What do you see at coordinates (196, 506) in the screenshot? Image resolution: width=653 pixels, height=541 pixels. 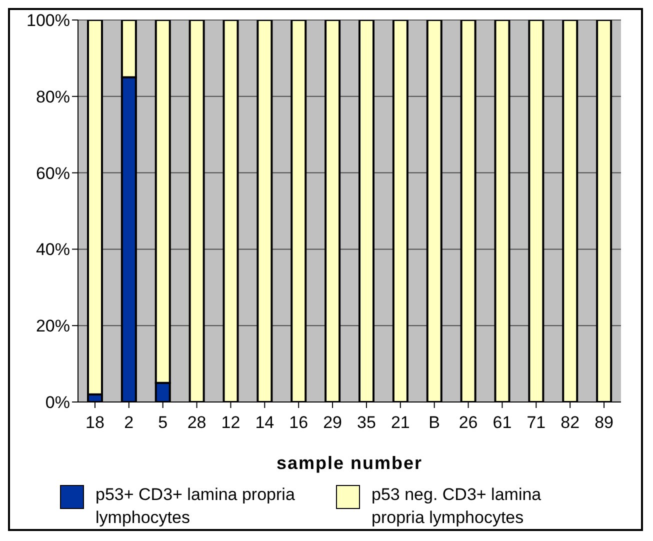 I see `legend-label: p53+ CD3+ lamina propria lymphocytes` at bounding box center [196, 506].